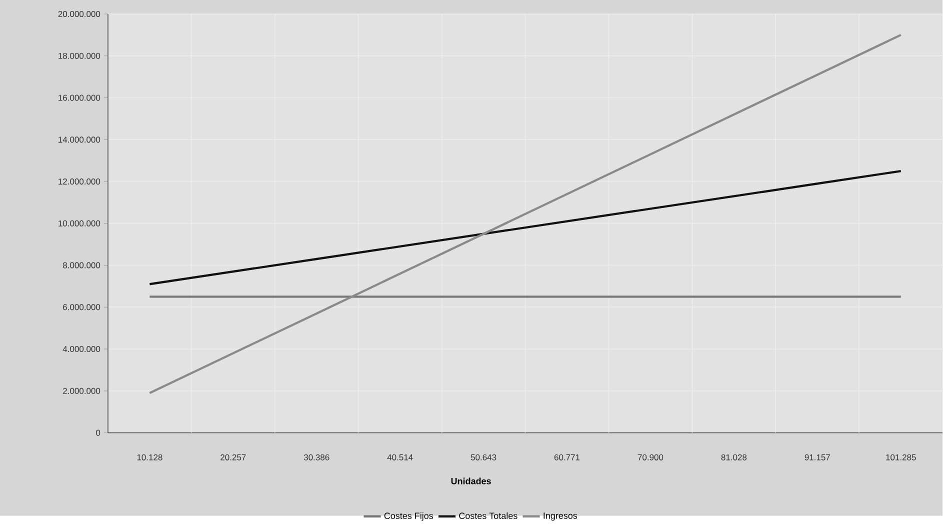 This screenshot has height=524, width=943. I want to click on y-tick-label: 12.000.000, so click(79, 181).